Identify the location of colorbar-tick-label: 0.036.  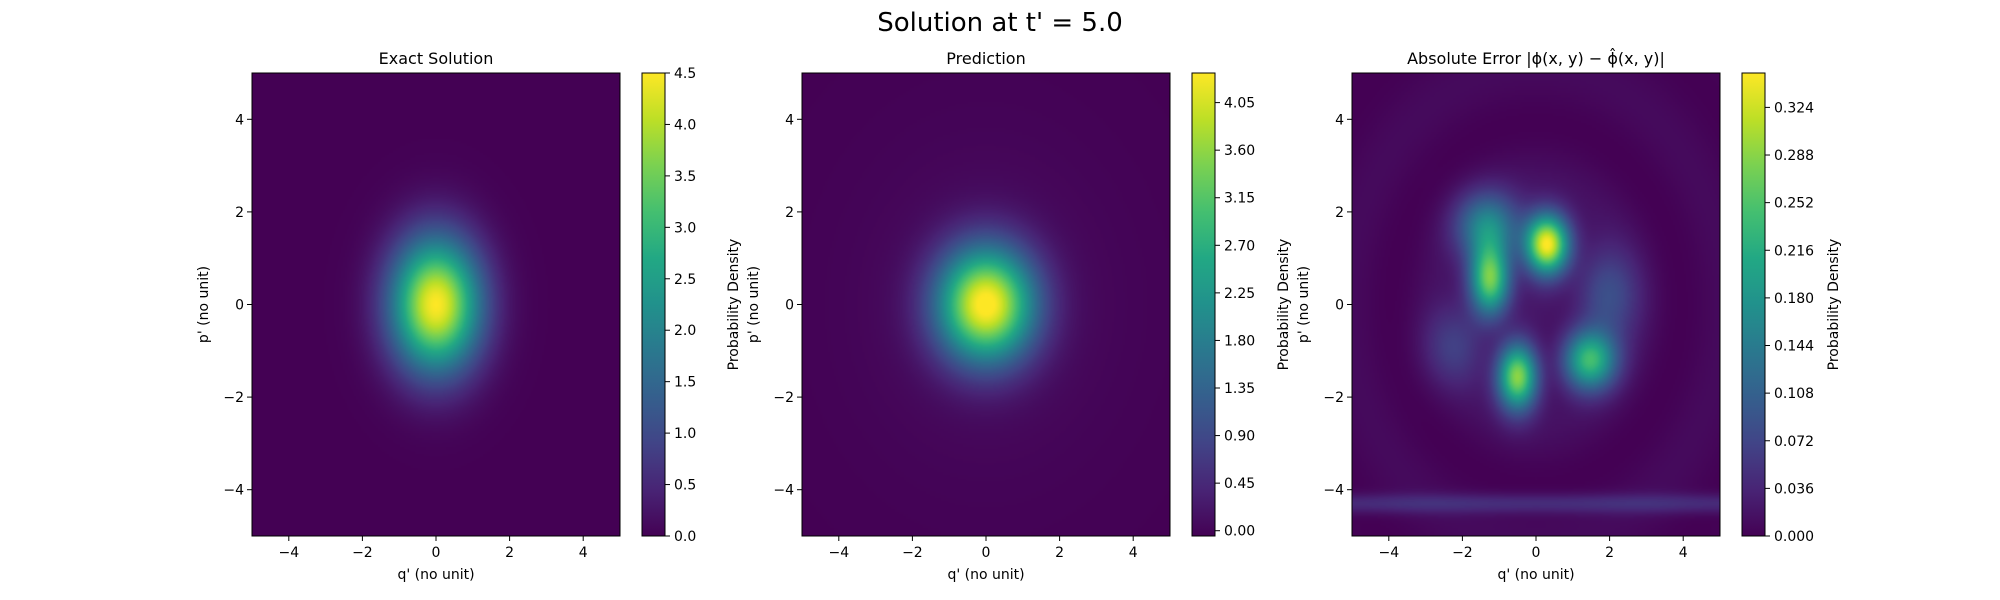
(1794, 489).